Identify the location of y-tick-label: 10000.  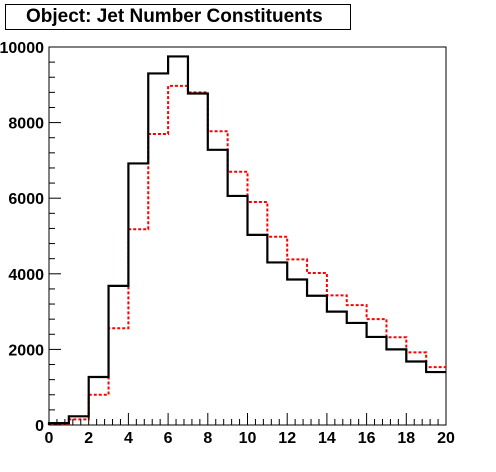
(22, 48).